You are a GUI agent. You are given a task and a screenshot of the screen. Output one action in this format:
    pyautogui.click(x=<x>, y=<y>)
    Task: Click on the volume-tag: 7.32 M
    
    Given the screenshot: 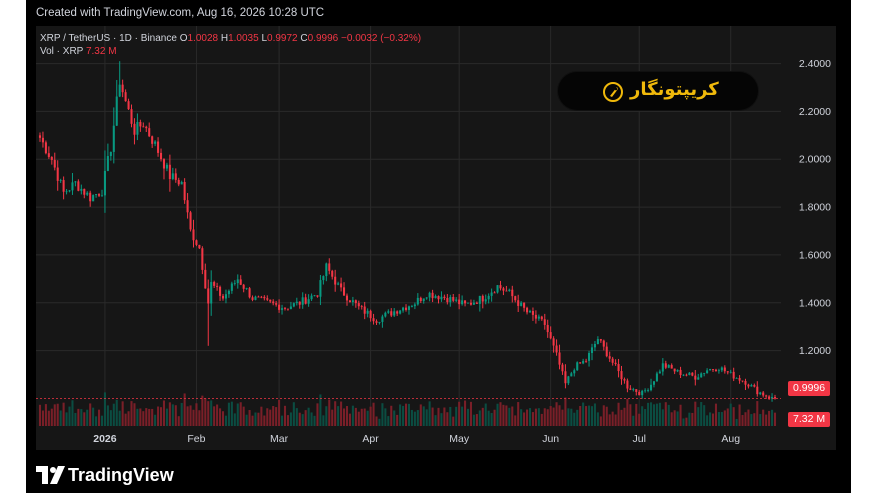 What is the action you would take?
    pyautogui.click(x=809, y=419)
    